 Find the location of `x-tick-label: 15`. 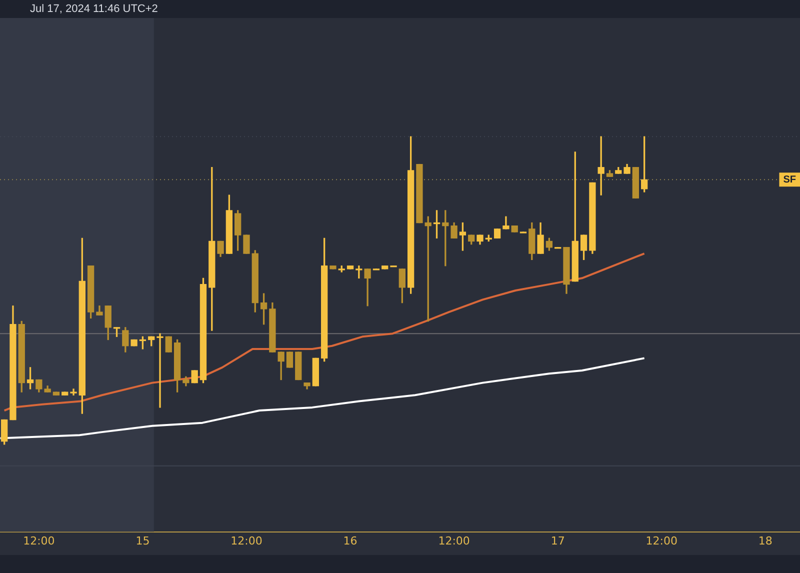

x-tick-label: 15 is located at coordinates (143, 541).